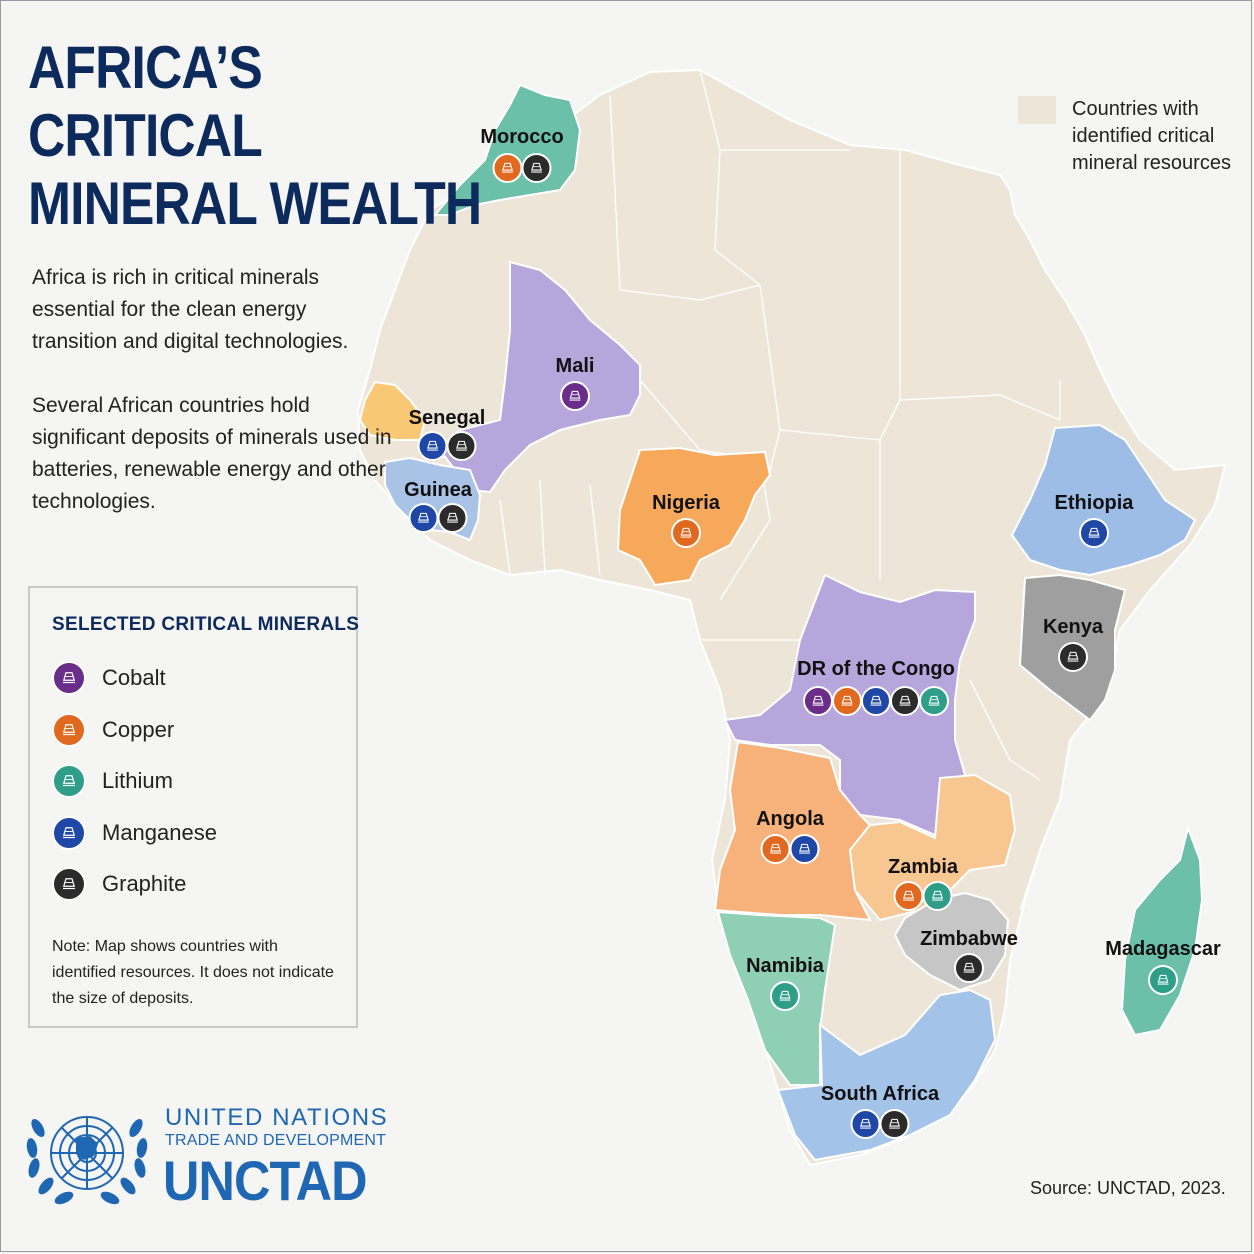  Describe the element at coordinates (137, 780) in the screenshot. I see `legend-label-lithium: Lithium` at that location.